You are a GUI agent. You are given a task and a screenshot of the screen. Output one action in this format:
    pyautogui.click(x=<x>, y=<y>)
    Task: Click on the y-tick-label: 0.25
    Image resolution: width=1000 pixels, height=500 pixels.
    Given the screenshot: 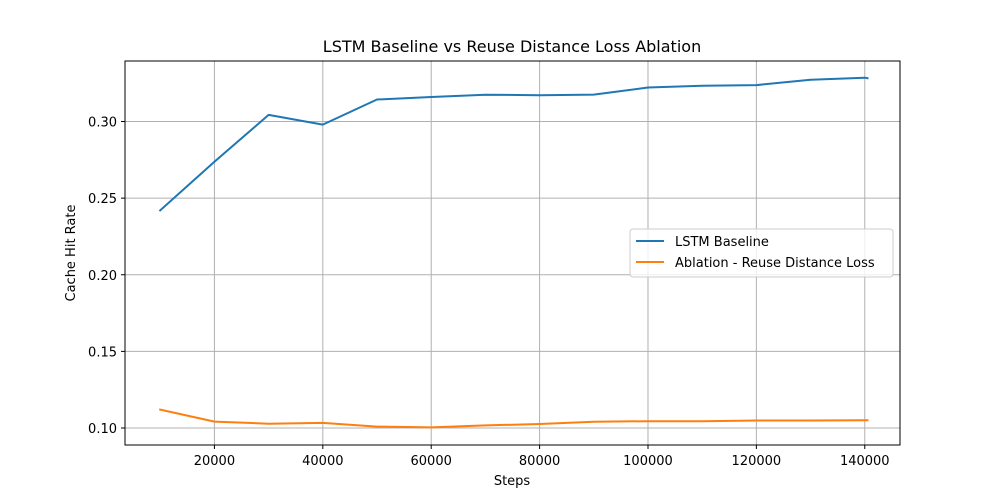 What is the action you would take?
    pyautogui.click(x=102, y=199)
    